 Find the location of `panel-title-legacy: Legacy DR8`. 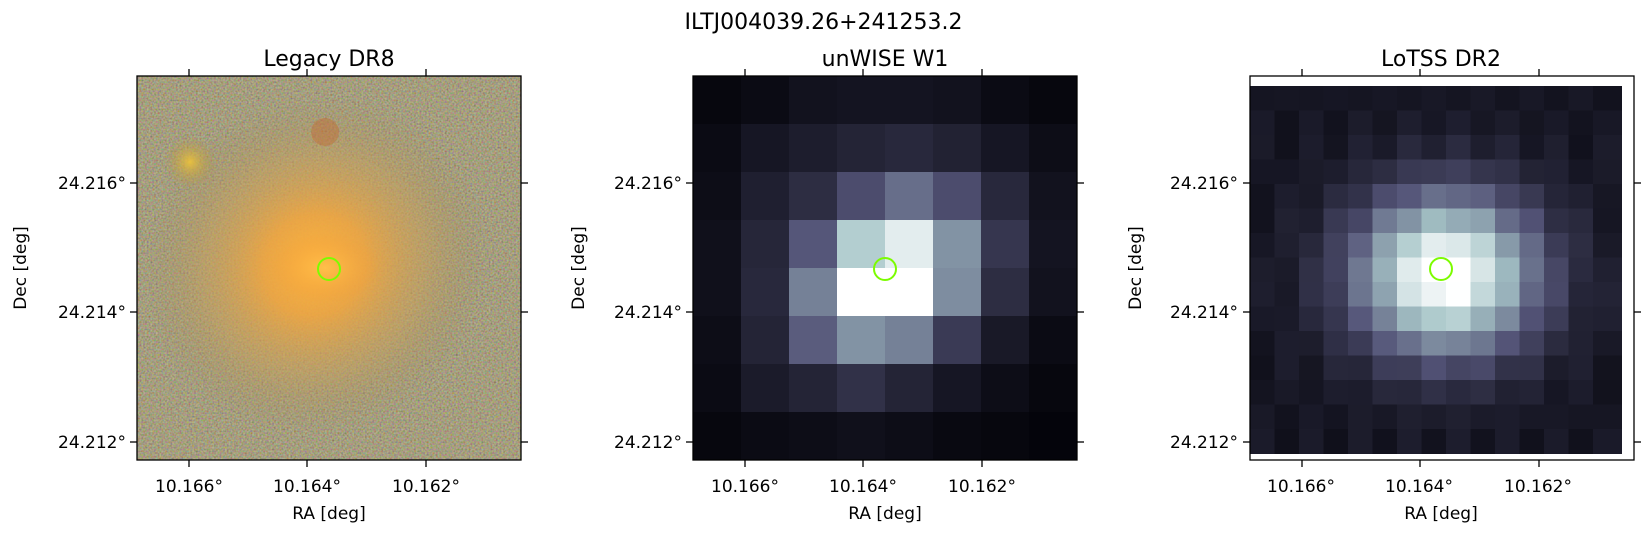

panel-title-legacy: Legacy DR8 is located at coordinates (328, 59).